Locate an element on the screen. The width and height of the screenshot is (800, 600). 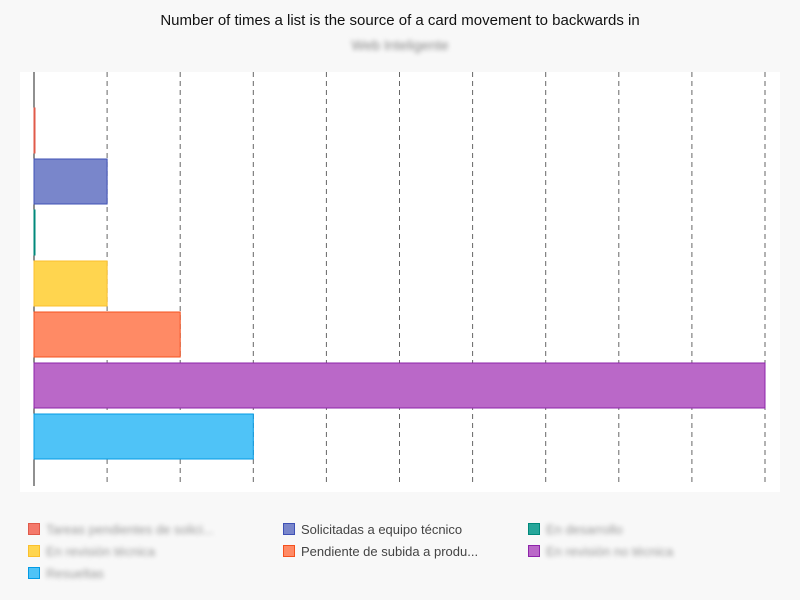
legend-label: Solicitadas a equipo técnico is located at coordinates (382, 529).